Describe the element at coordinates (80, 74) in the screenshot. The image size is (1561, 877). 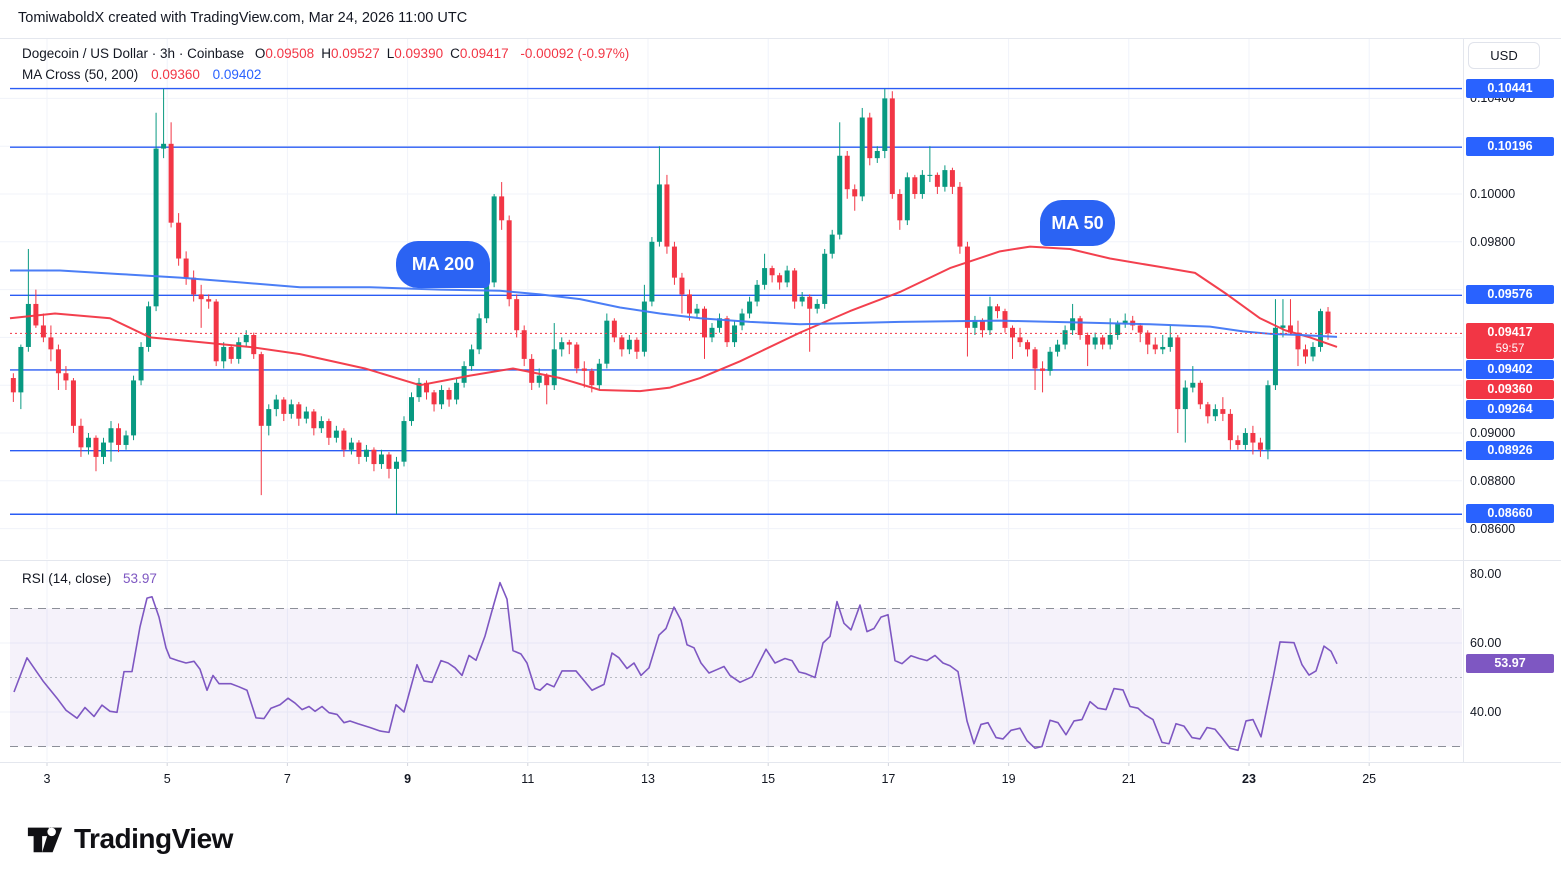
I see `indicator-name: MA Cross (50, 200)` at that location.